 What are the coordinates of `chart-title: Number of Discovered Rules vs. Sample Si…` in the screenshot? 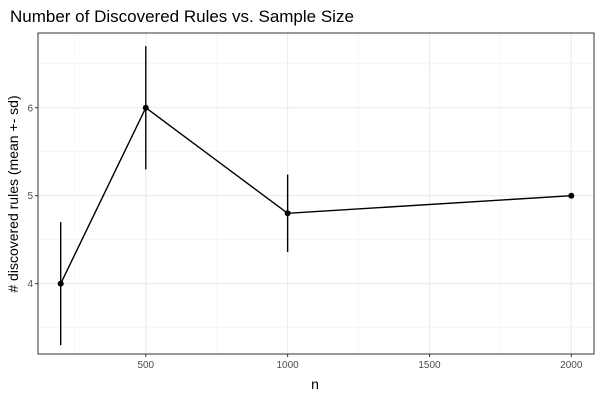 It's located at (182, 16).